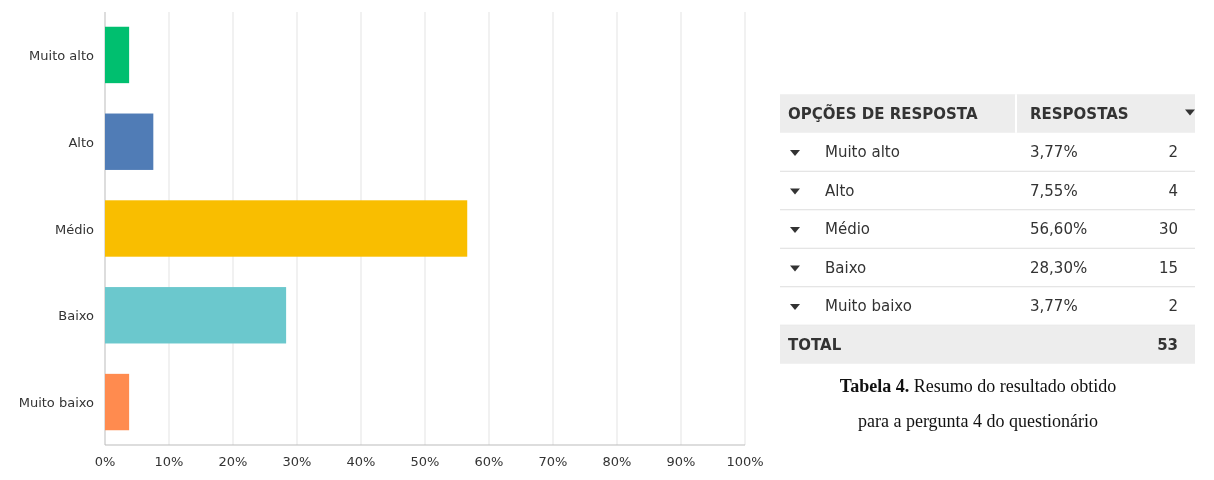 This screenshot has width=1214, height=480. What do you see at coordinates (489, 461) in the screenshot?
I see `x-tick-label: 60%` at bounding box center [489, 461].